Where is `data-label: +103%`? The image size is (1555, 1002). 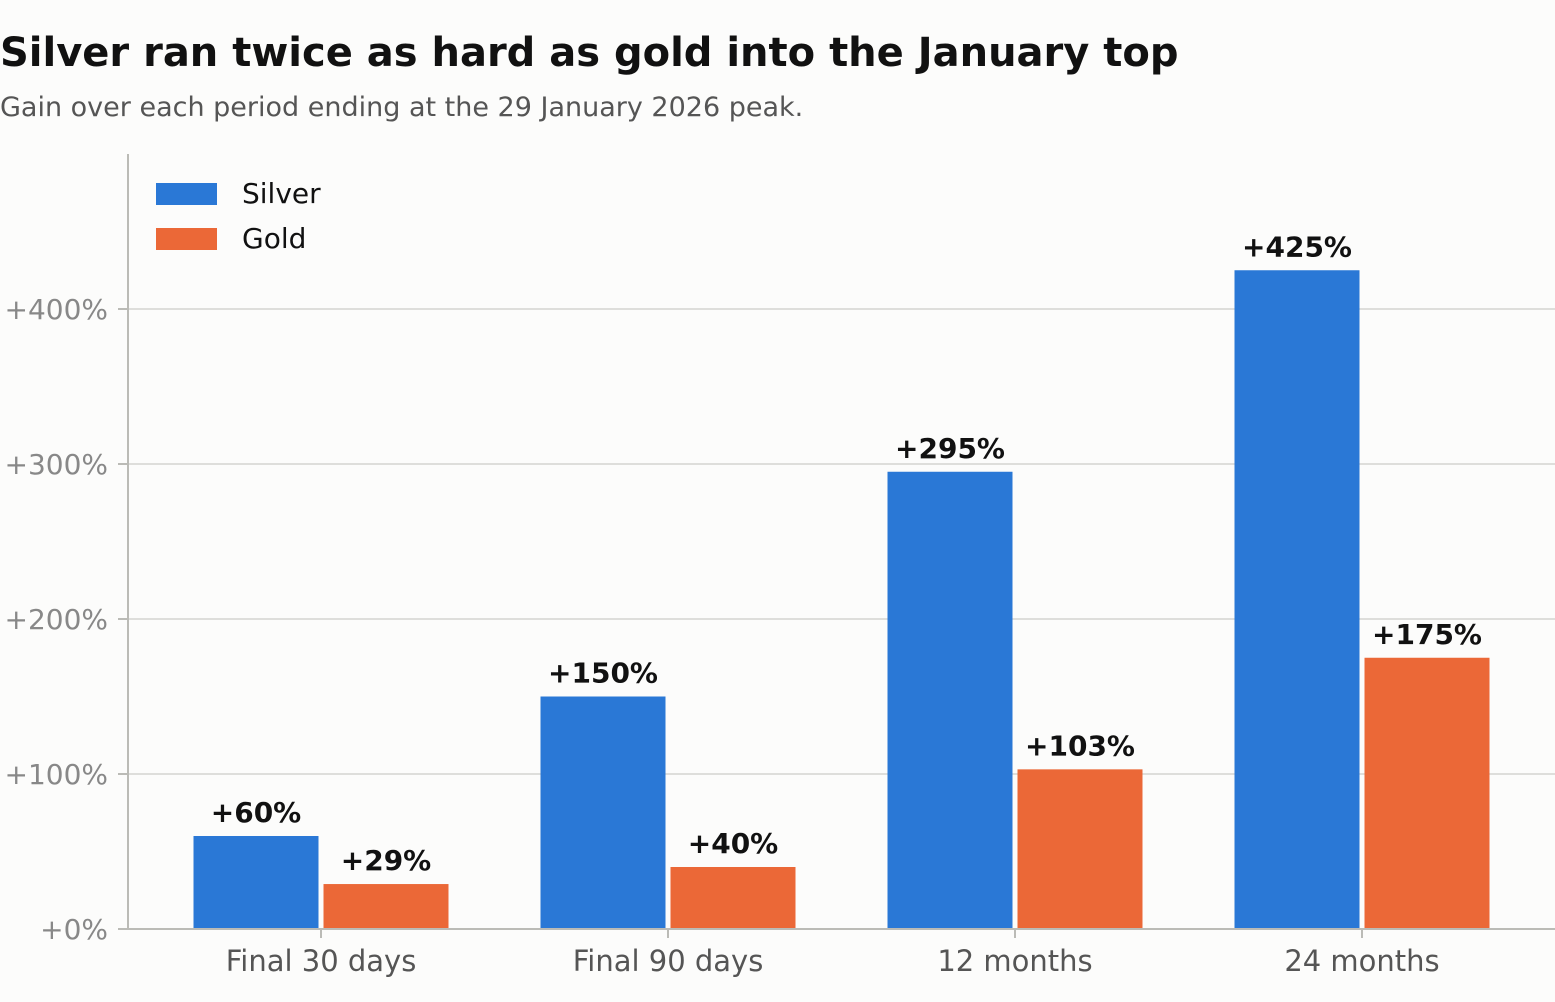 data-label: +103% is located at coordinates (1080, 745).